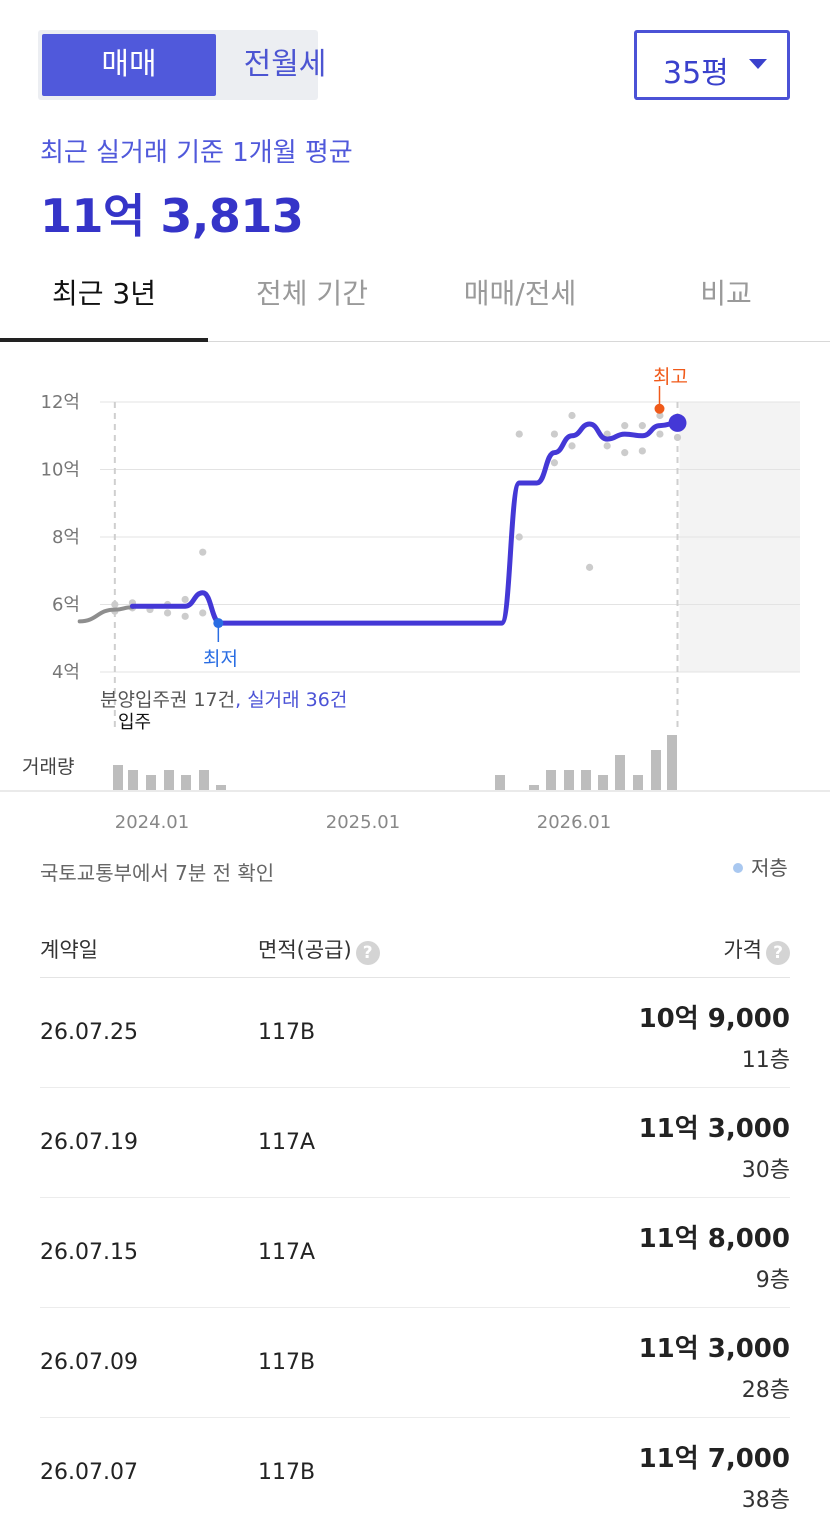 The image size is (830, 1530). I want to click on row-floor: 38층, so click(765, 1500).